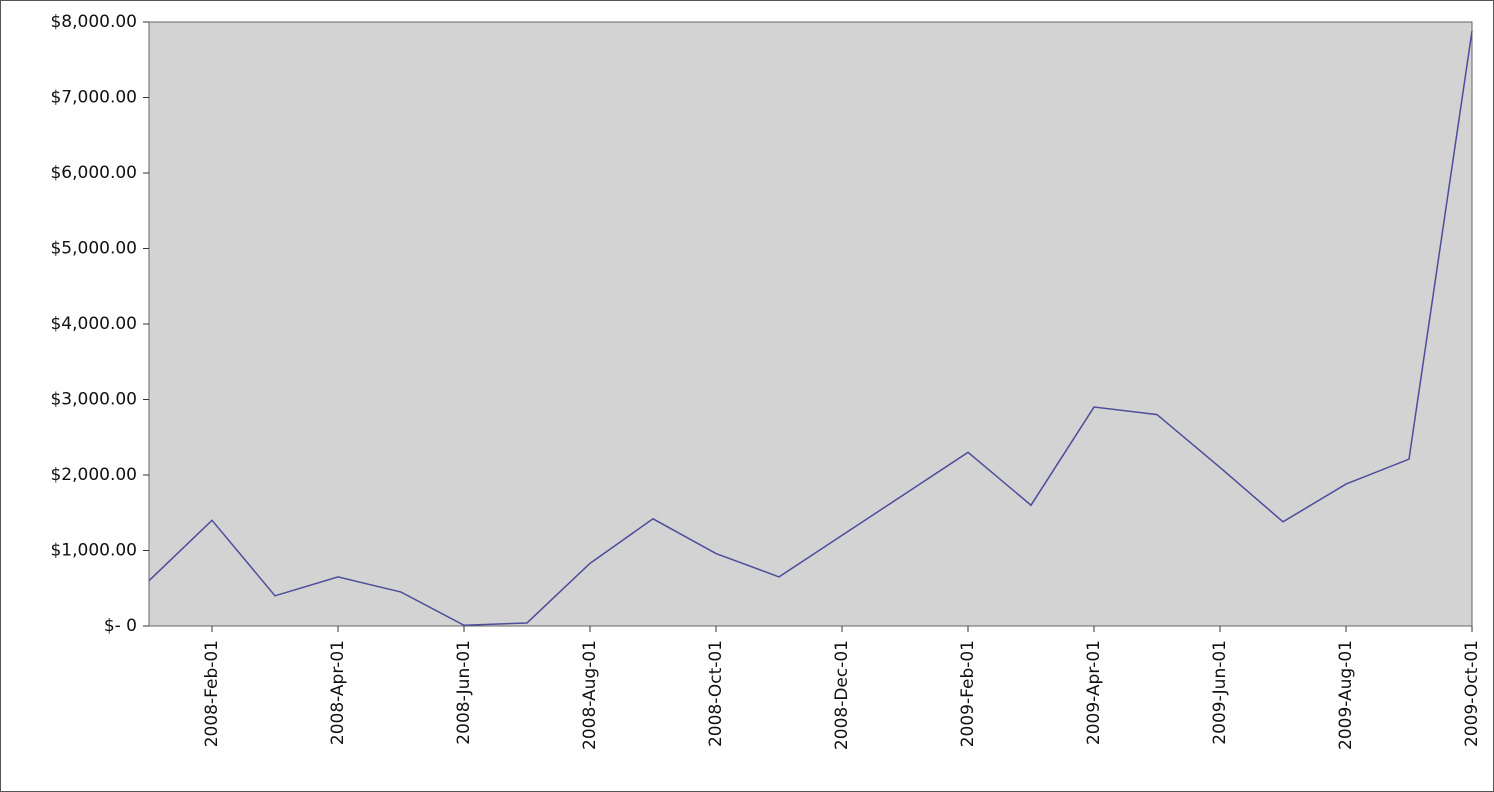 This screenshot has width=1494, height=792. I want to click on x-tick-label: 2008-Oct-01, so click(716, 693).